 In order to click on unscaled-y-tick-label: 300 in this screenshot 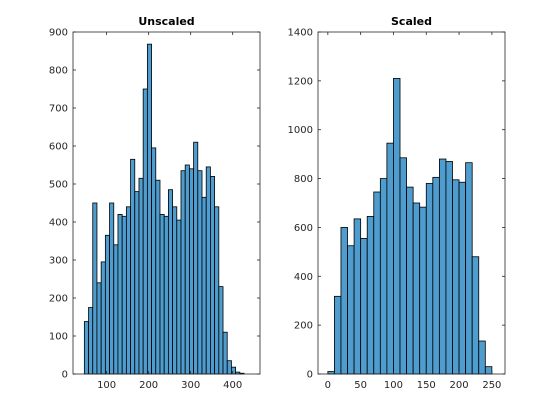, I will do `click(58, 261)`.